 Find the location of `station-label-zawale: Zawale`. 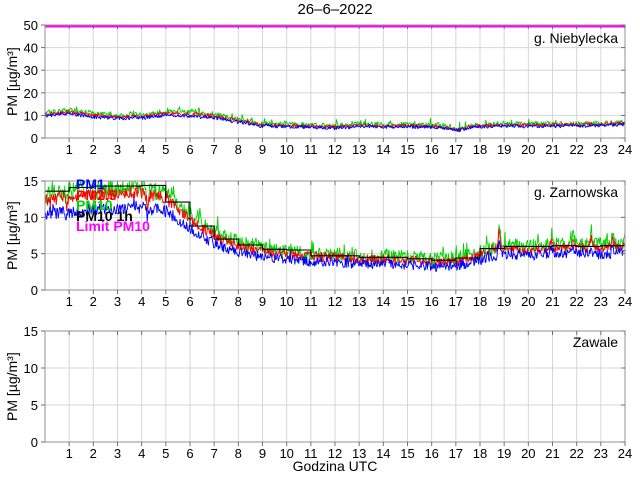

station-label-zawale: Zawale is located at coordinates (595, 342).